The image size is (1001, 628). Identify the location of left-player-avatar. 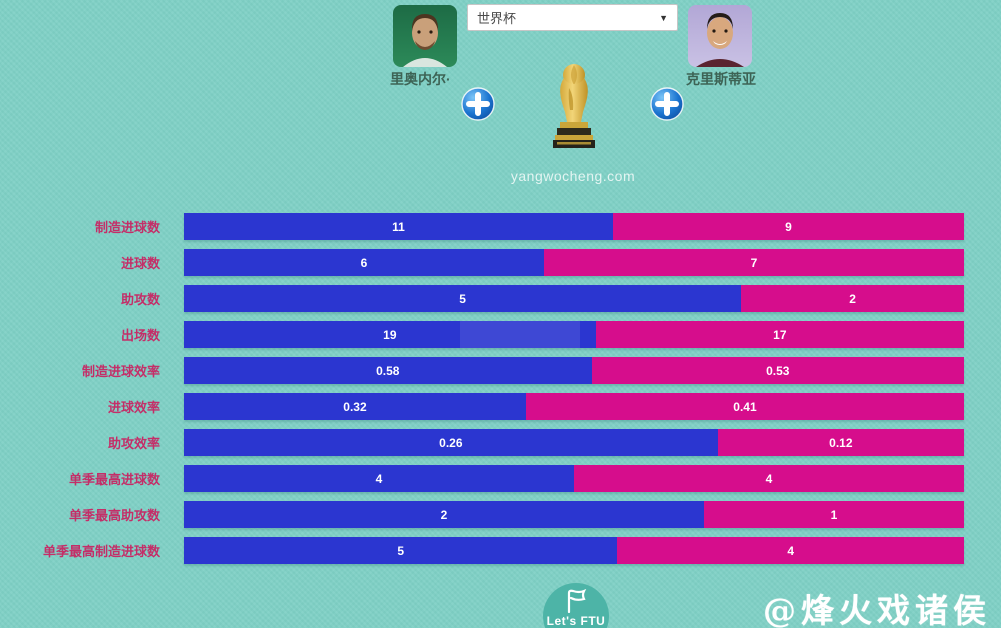
(425, 36).